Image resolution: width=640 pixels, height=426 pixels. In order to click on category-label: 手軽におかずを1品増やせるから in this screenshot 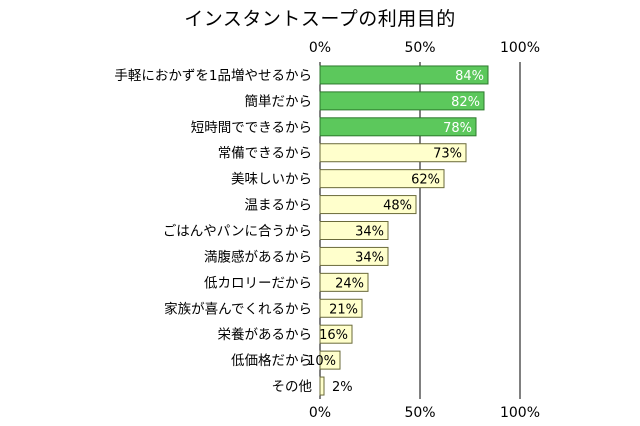, I will do `click(213, 76)`.